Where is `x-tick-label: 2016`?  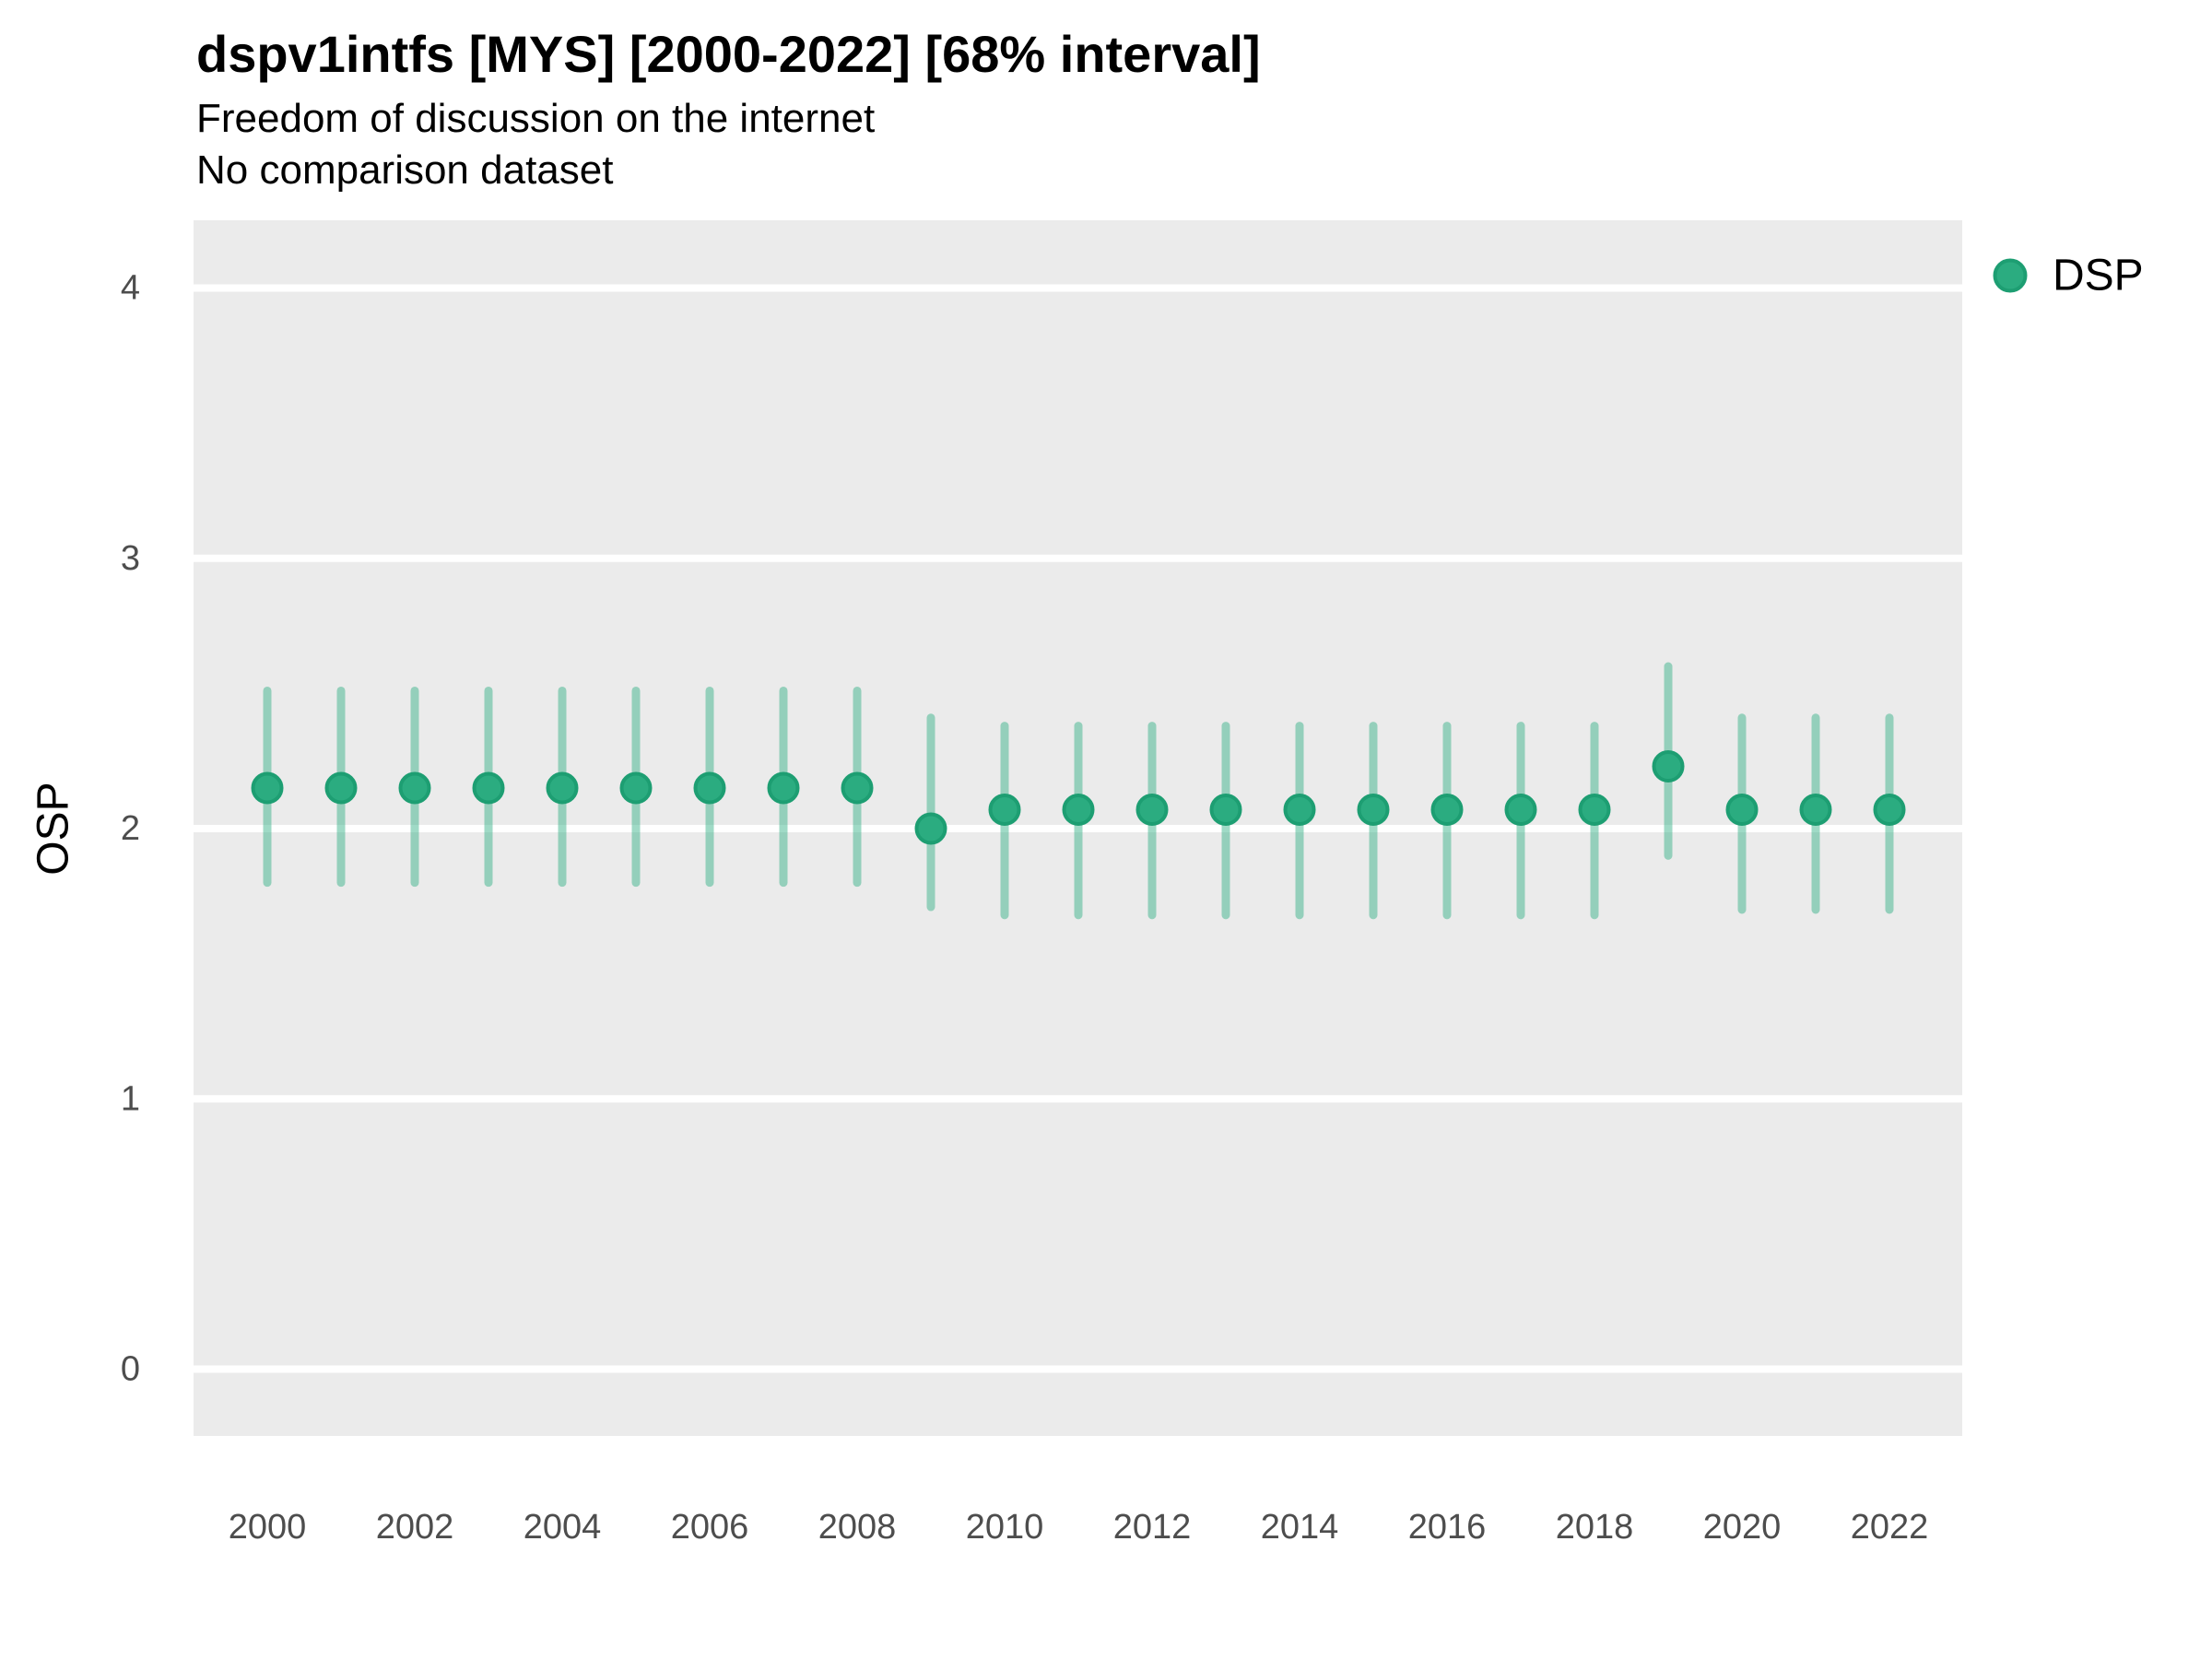
x-tick-label: 2016 is located at coordinates (1447, 1527).